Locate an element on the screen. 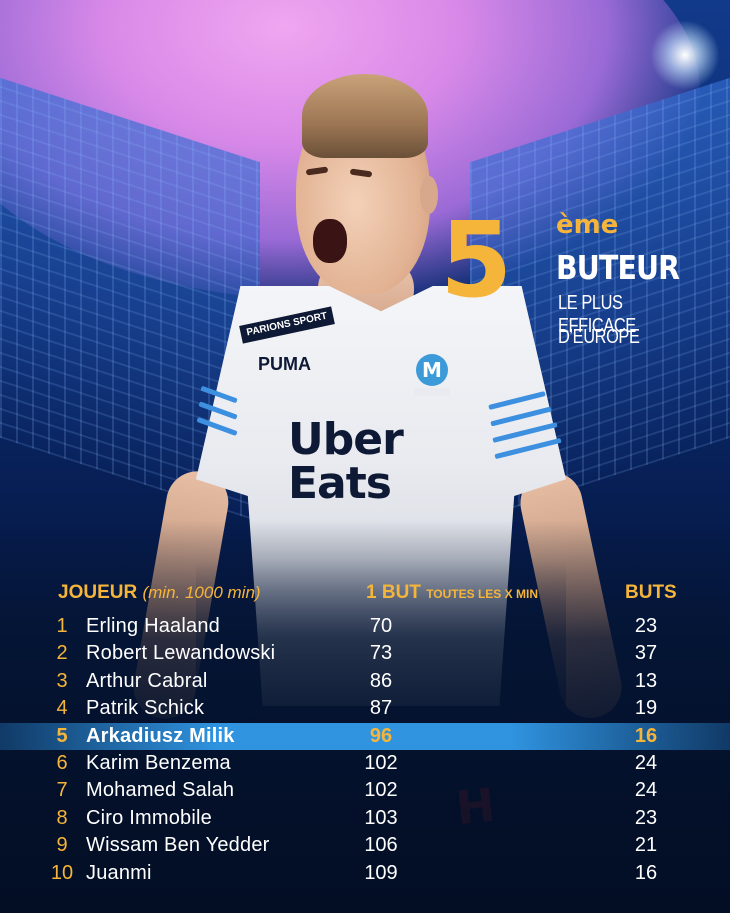  table-row: 9 Wissam Ben Yedder 106 21 is located at coordinates (365, 845).